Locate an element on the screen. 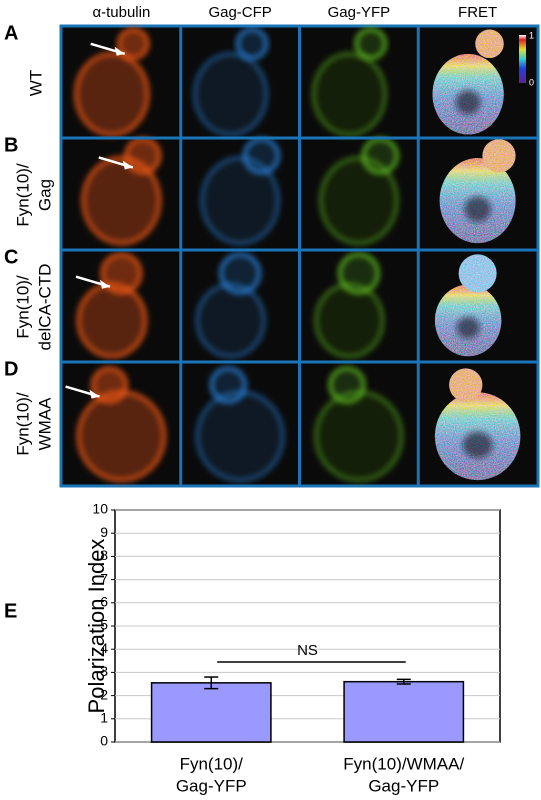  significance-label: NS is located at coordinates (307, 650).